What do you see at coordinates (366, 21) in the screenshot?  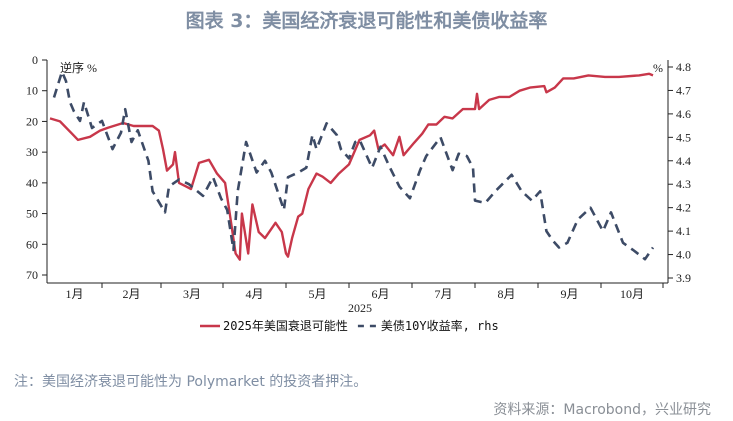 I see `chart-title: 图表 3：美国经济衰退可能性和美债收益率` at bounding box center [366, 21].